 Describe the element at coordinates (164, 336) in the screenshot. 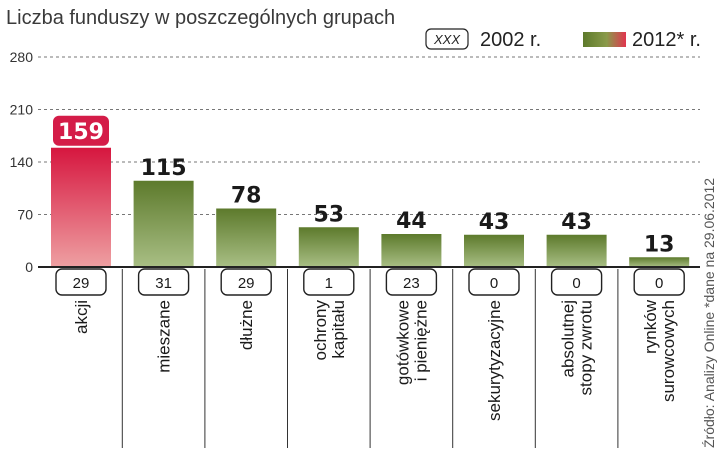

I see `category-label: mieszane` at that location.